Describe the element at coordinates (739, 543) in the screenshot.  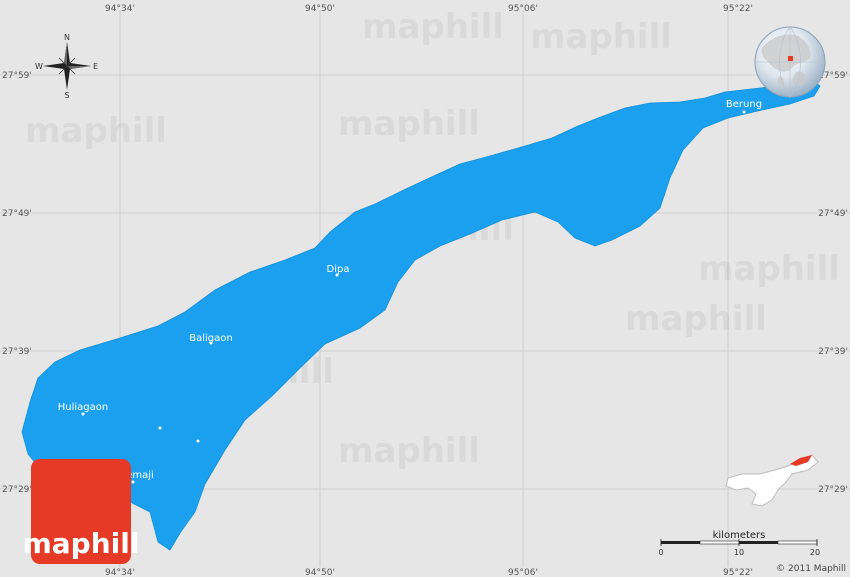
I see `scale-bar: kilometers 0 10 20` at that location.